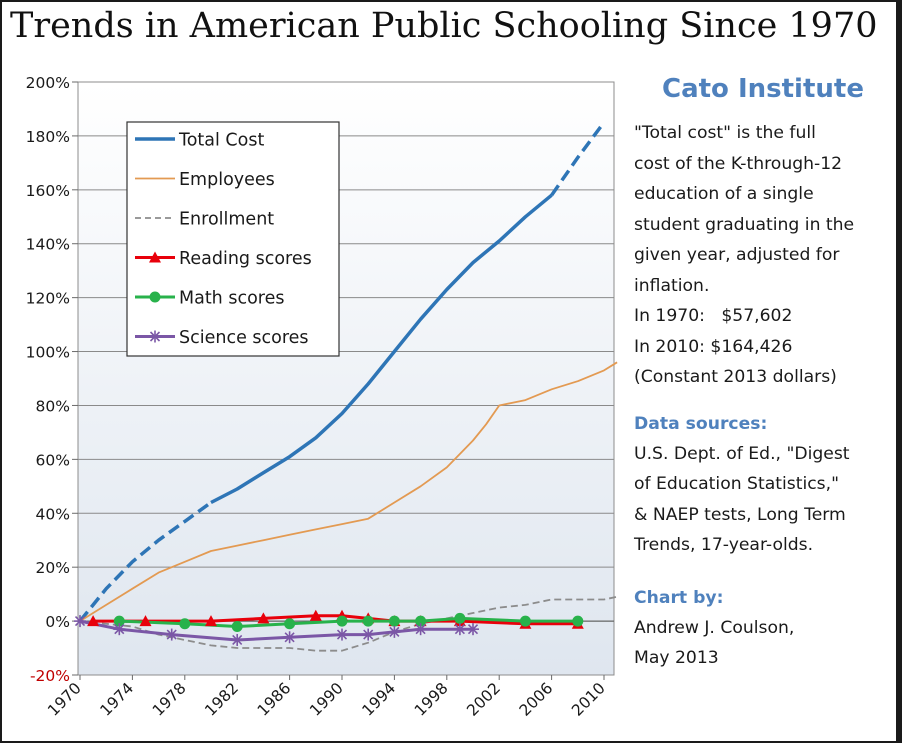 Image resolution: width=902 pixels, height=743 pixels. What do you see at coordinates (714, 627) in the screenshot?
I see `credit-line: Andrew J. Coulson,` at bounding box center [714, 627].